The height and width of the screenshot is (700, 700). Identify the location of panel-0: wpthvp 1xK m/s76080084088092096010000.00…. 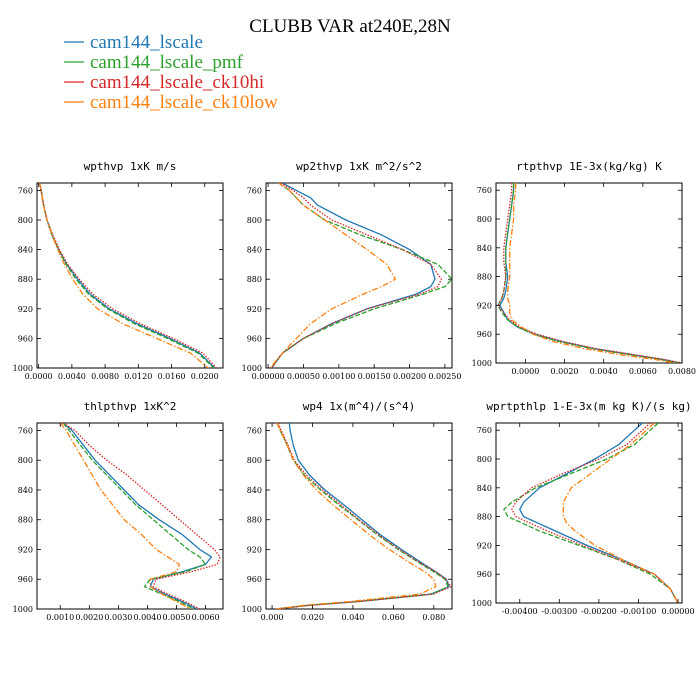
(118, 270).